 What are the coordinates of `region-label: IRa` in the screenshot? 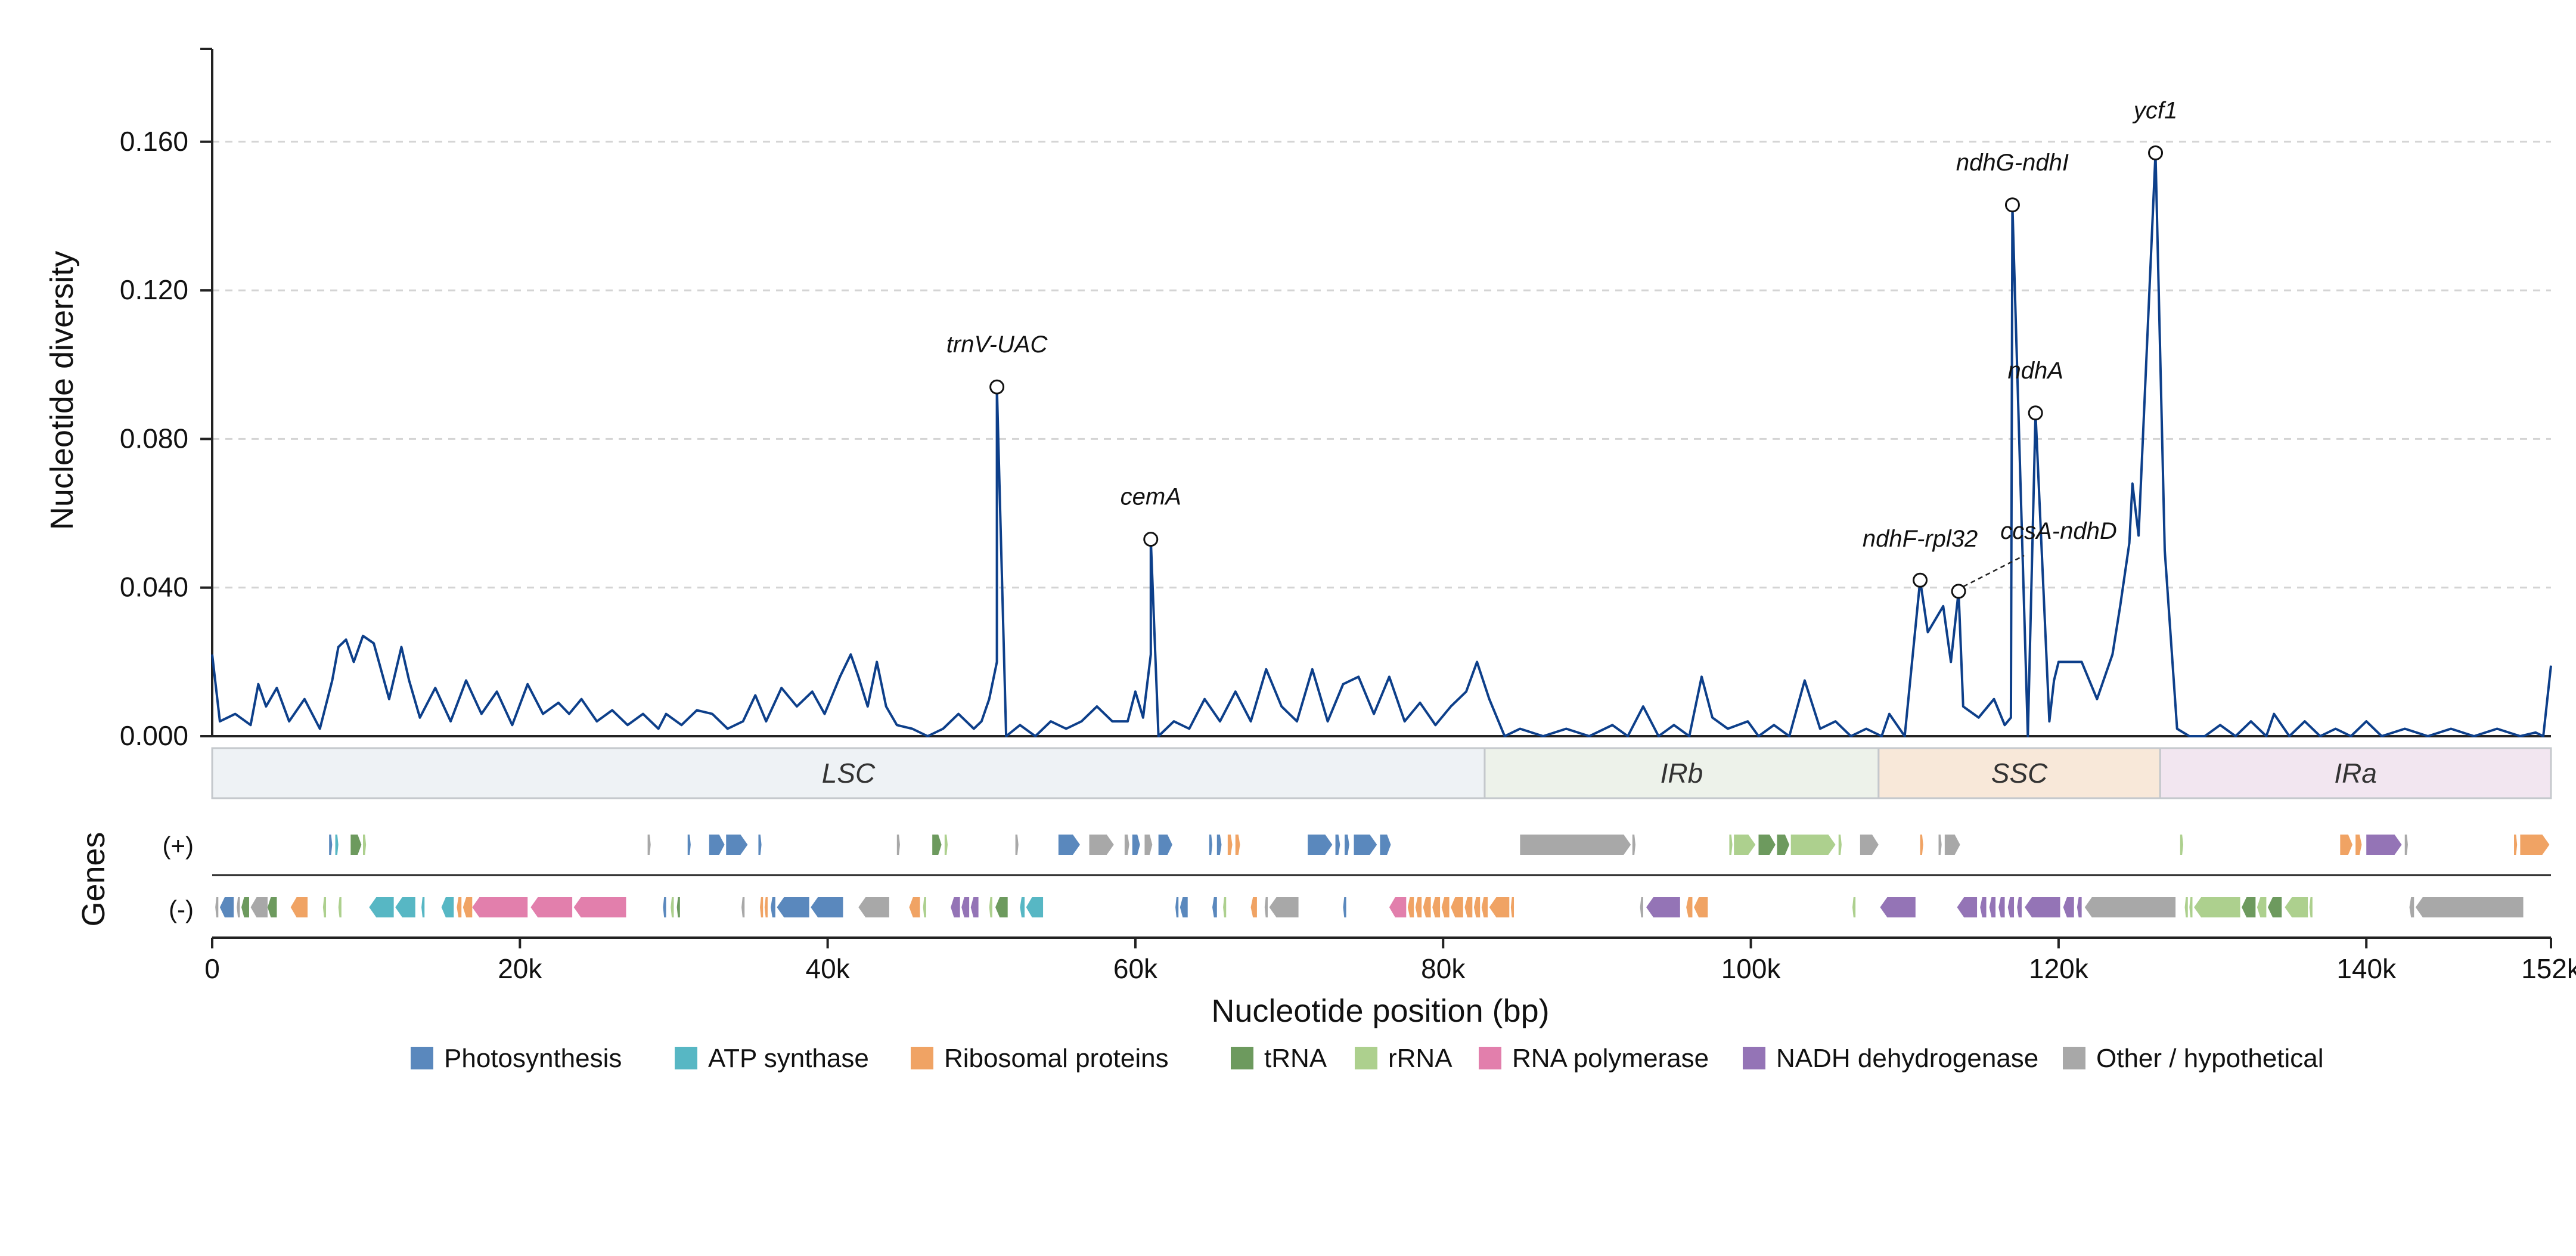 It's located at (2356, 774).